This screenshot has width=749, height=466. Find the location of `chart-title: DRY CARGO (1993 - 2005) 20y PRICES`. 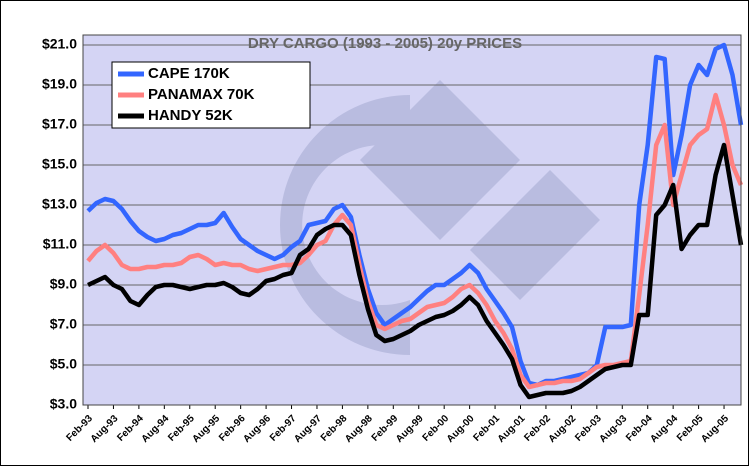

chart-title: DRY CARGO (1993 - 2005) 20y PRICES is located at coordinates (385, 43).